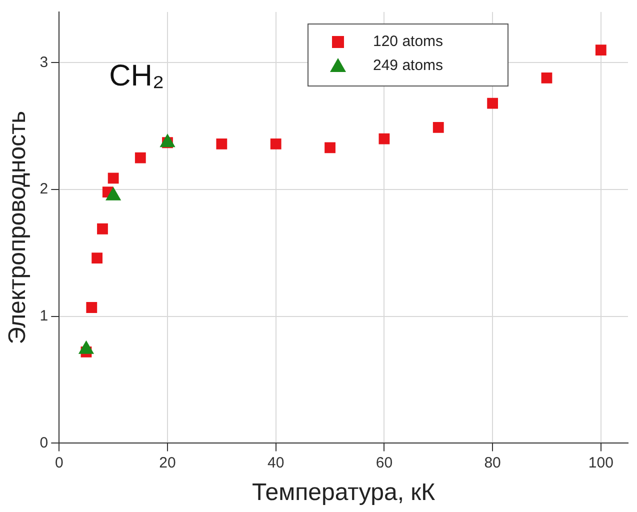 The height and width of the screenshot is (512, 637). Describe the element at coordinates (167, 463) in the screenshot. I see `x-tick-label: 20` at that location.